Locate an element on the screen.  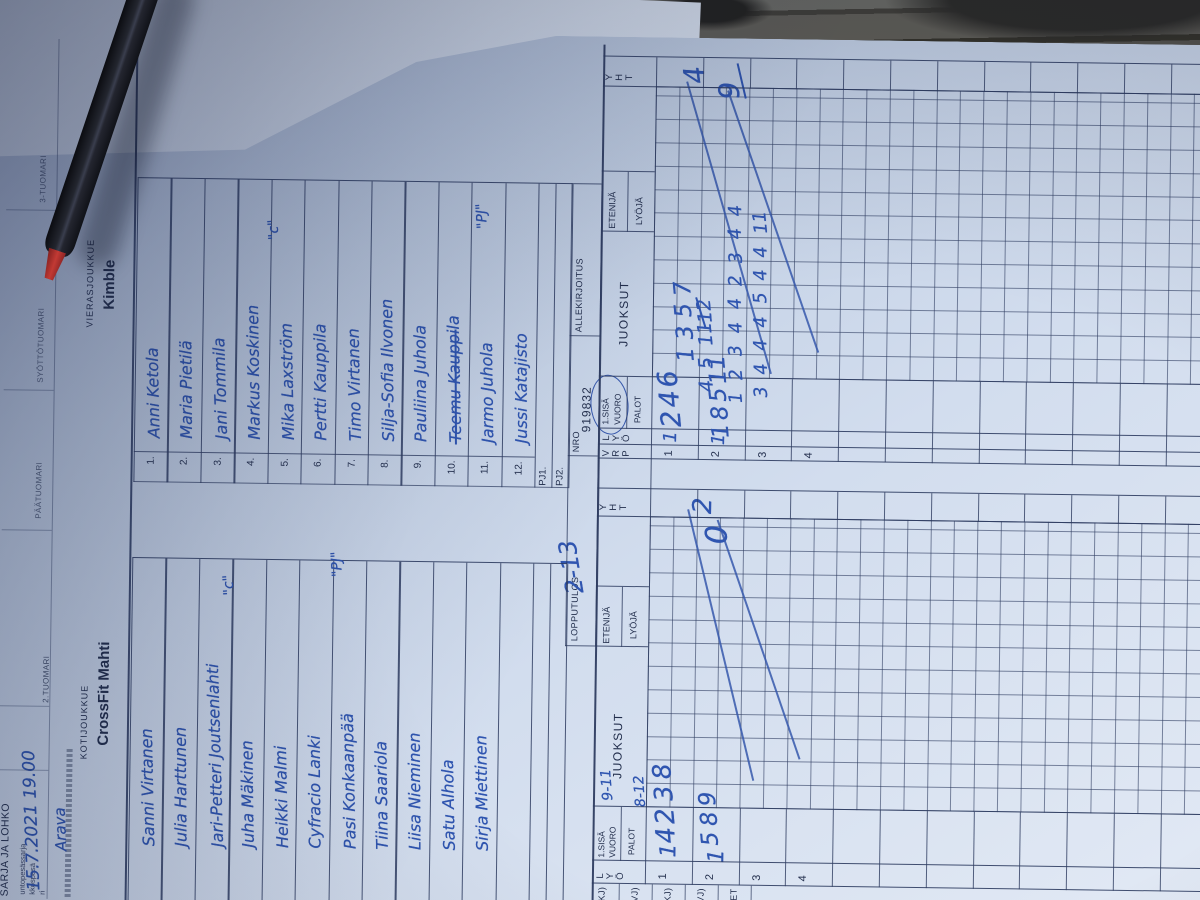
roster-number: 4. is located at coordinates (251, 462).